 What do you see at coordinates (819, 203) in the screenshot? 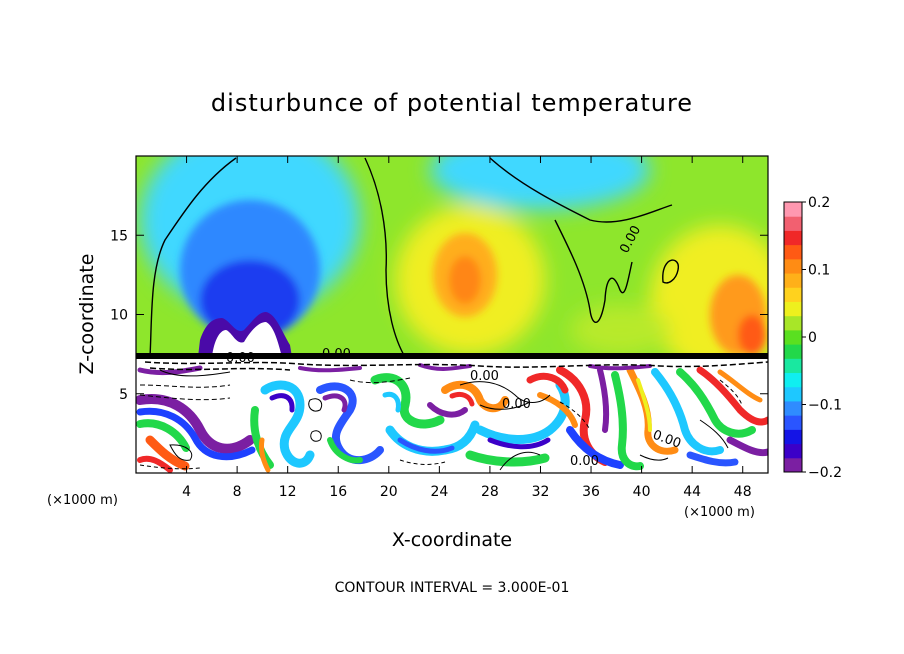
I see `colorbar-tick-label: 0.2` at bounding box center [819, 203].